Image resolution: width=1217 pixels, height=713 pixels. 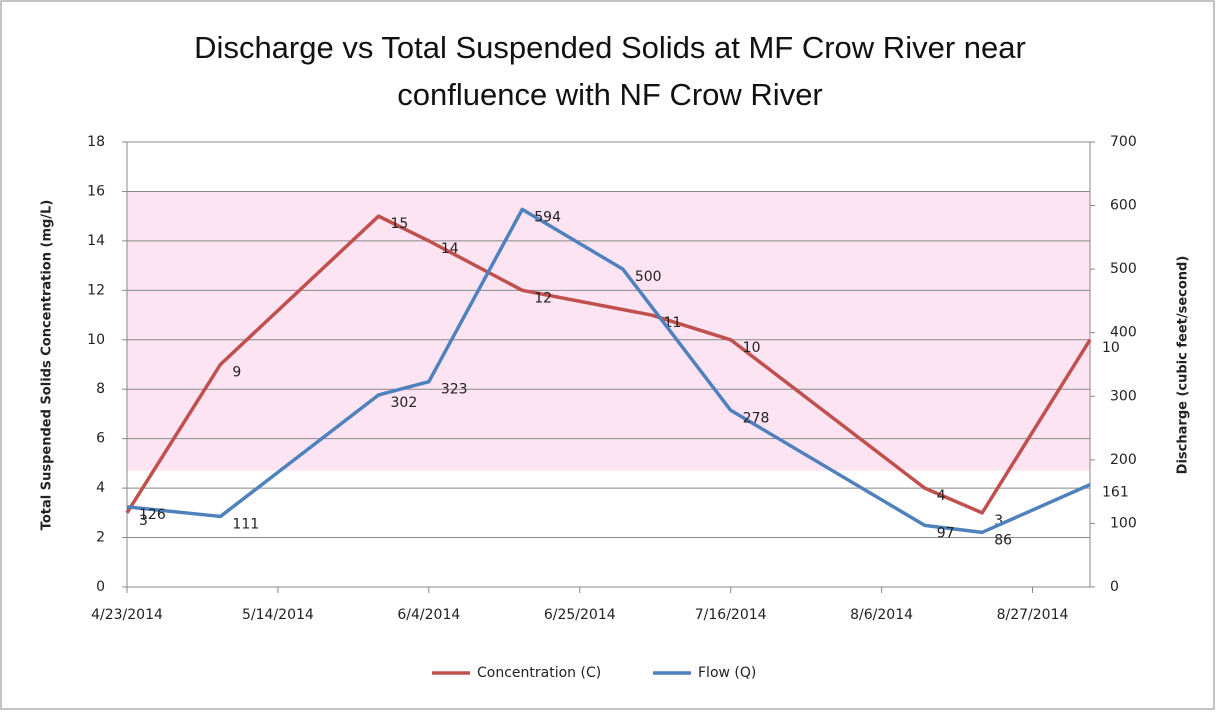 I want to click on data-label: 500, so click(x=648, y=277).